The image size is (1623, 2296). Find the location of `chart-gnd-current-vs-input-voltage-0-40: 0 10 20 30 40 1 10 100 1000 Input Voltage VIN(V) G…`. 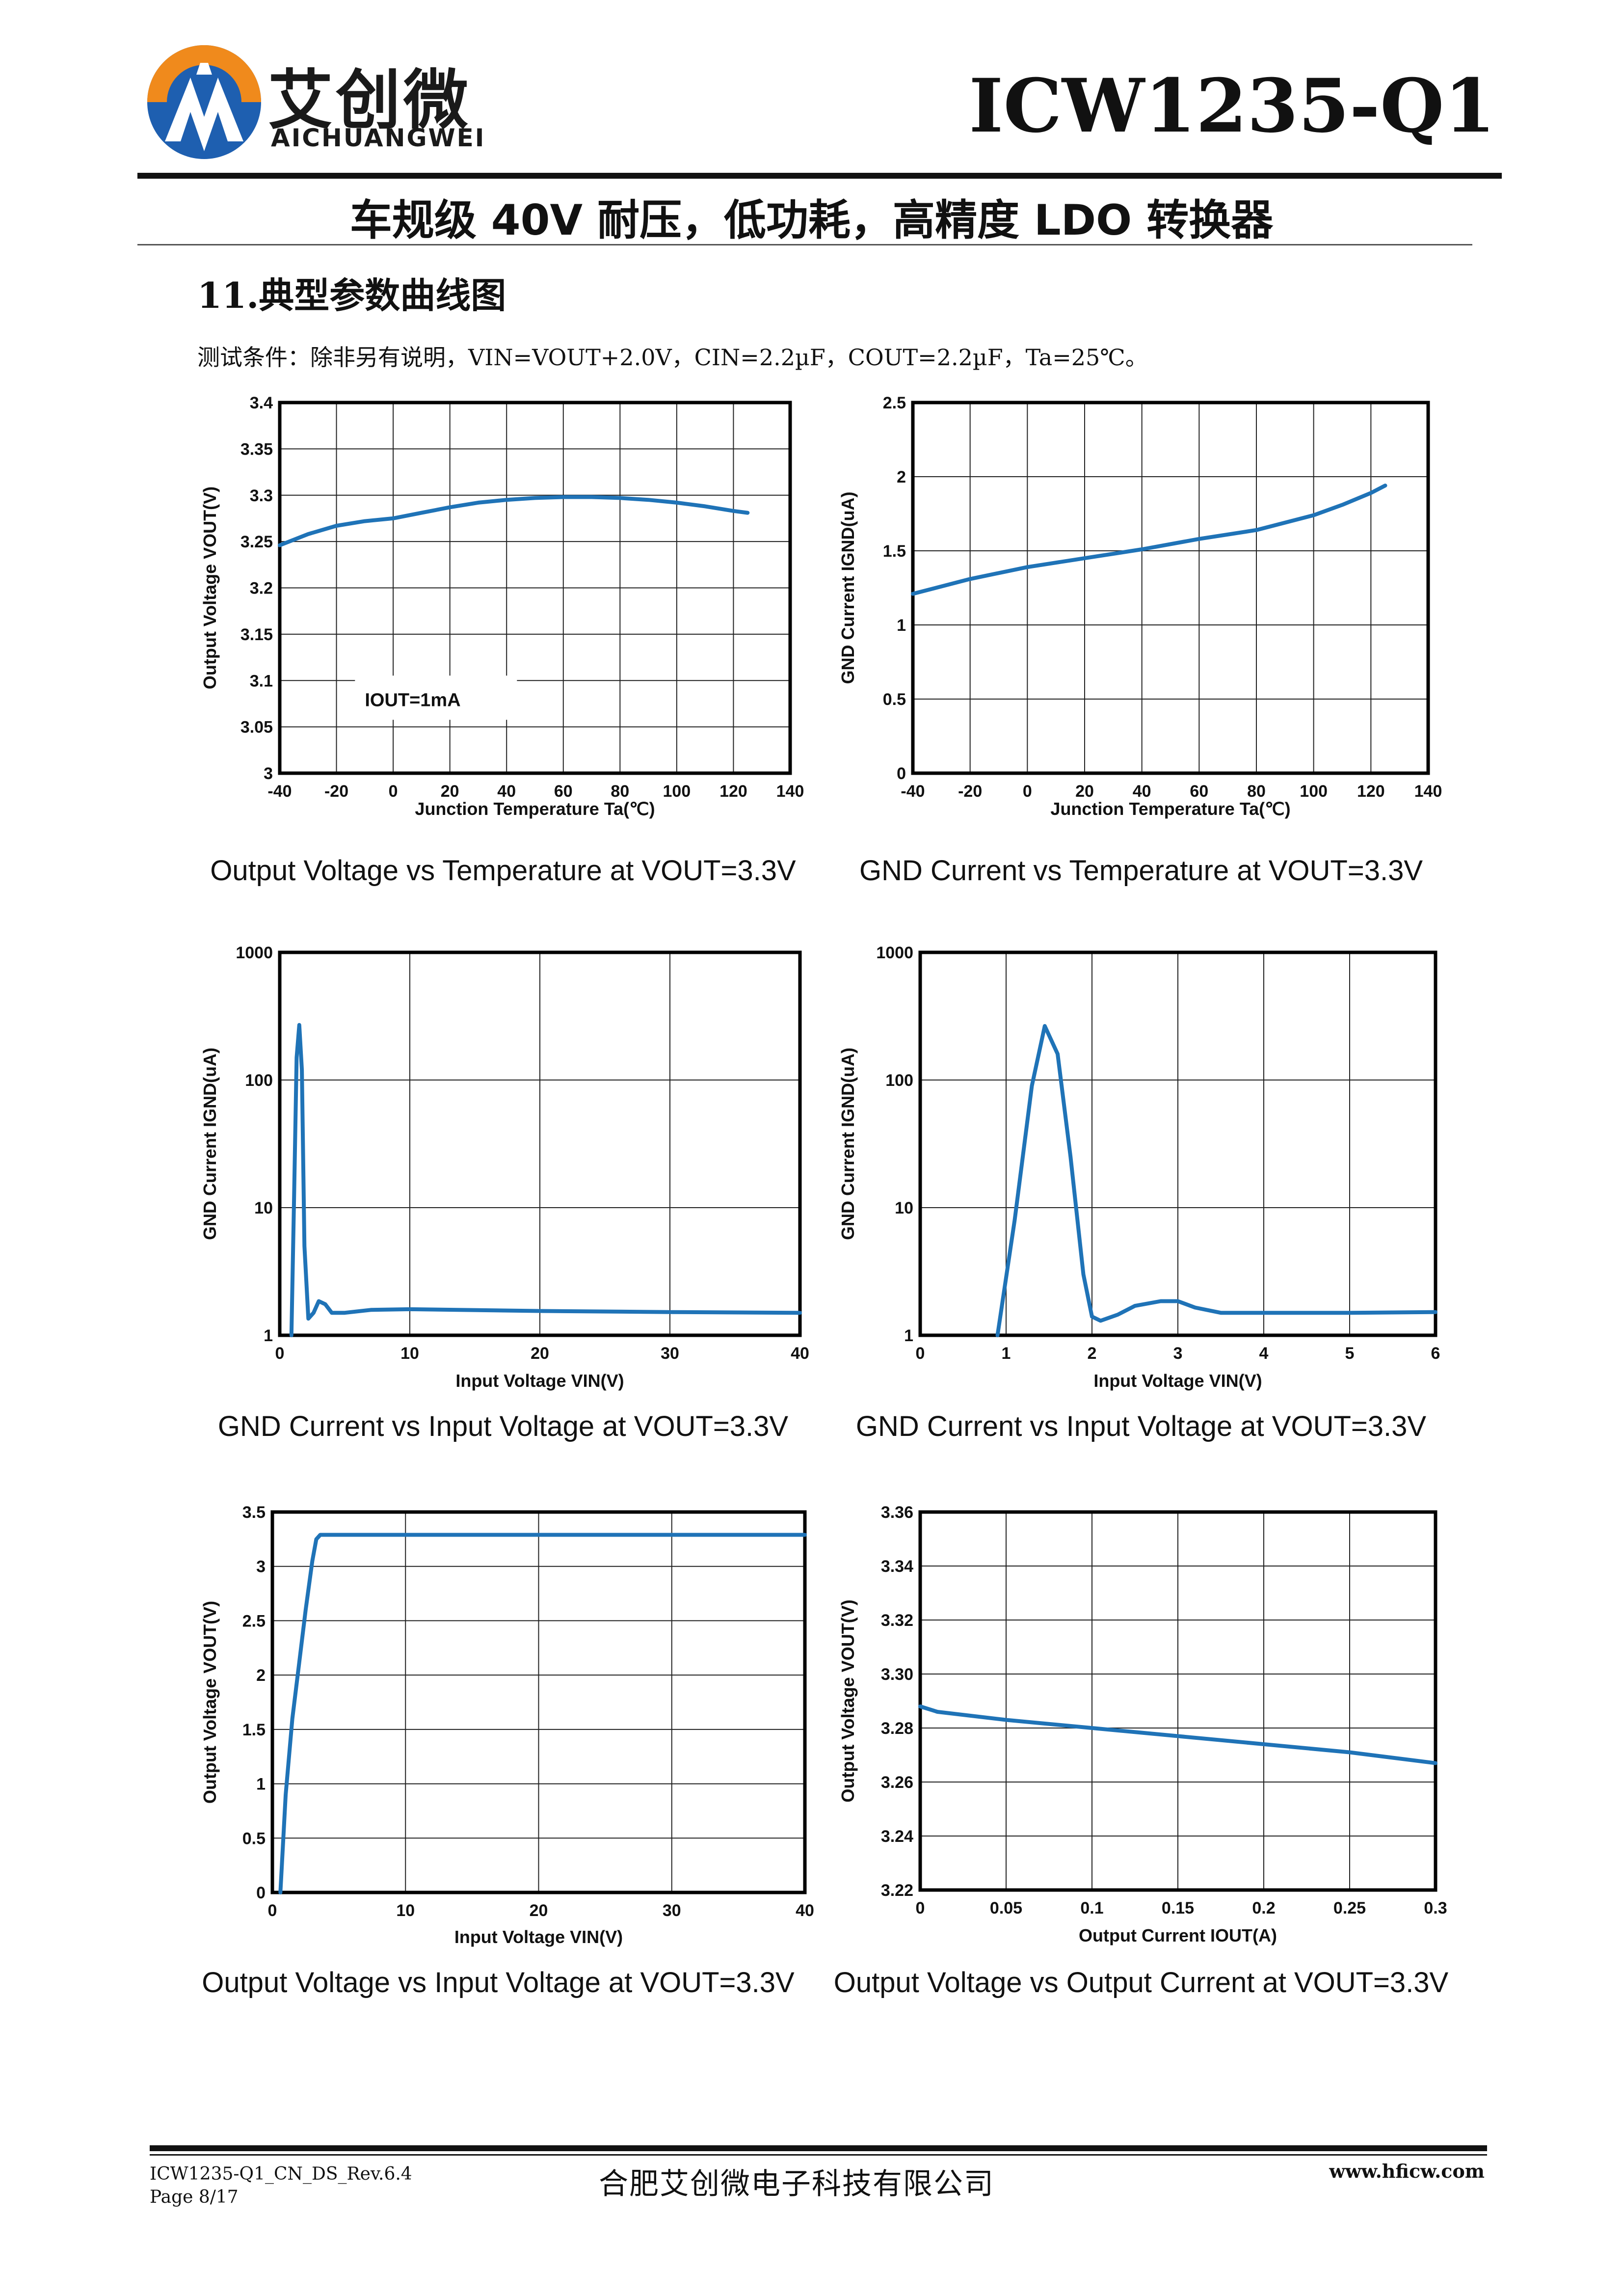

chart-gnd-current-vs-input-voltage-0-40: 0 10 20 30 40 1 10 100 1000 Input Voltage VIN(V) G… is located at coordinates (504, 1167).